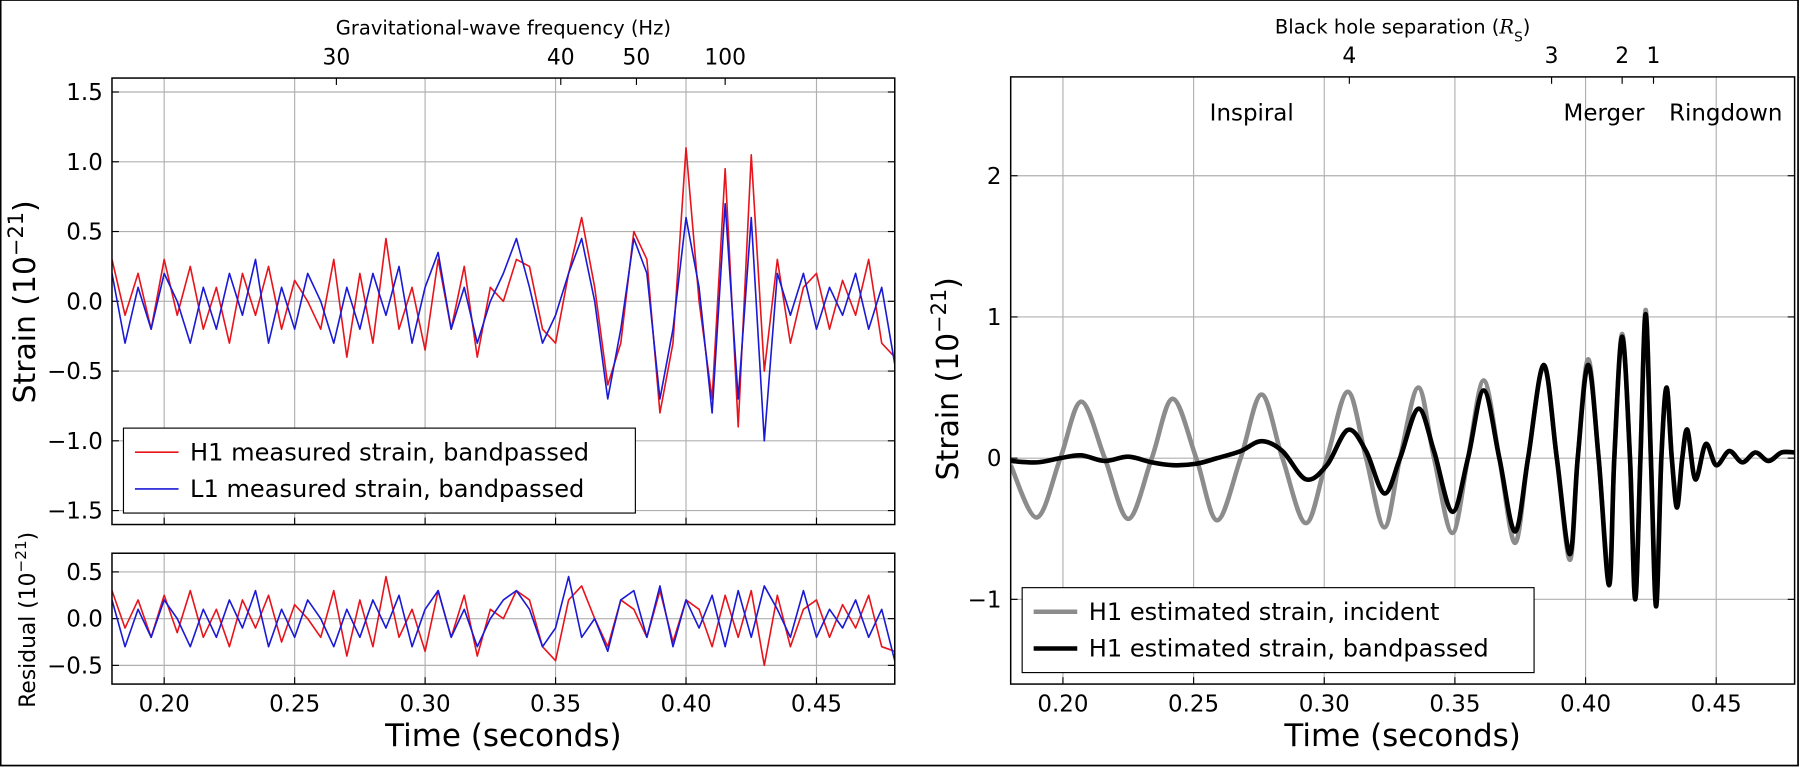  I want to click on y-tick-label: 2, so click(994, 177).